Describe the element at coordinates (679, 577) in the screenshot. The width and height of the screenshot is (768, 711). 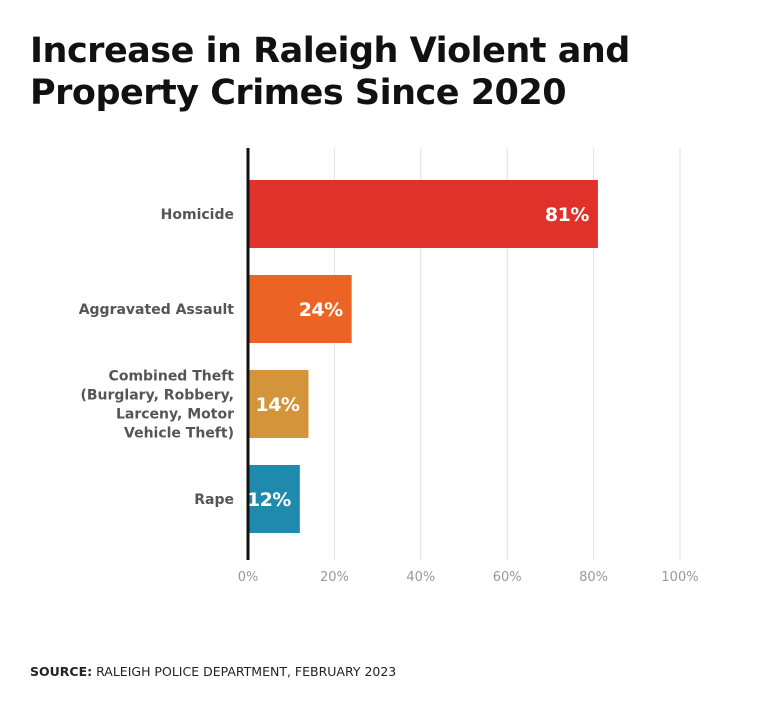
I see `x-tick-label-100: 100%` at that location.